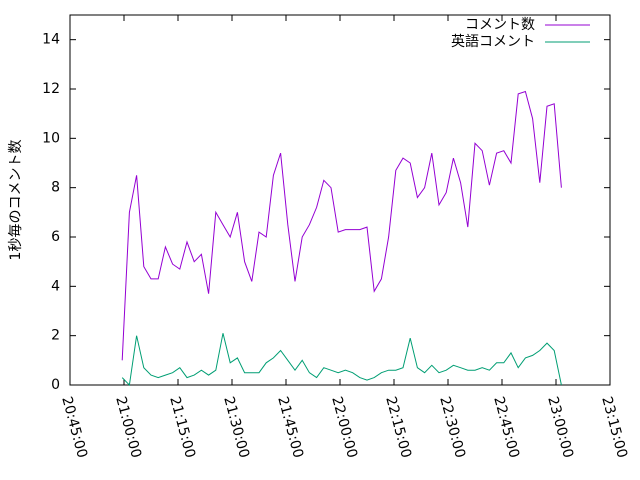 The image size is (640, 480). I want to click on y-tick-label: 10, so click(51, 138).